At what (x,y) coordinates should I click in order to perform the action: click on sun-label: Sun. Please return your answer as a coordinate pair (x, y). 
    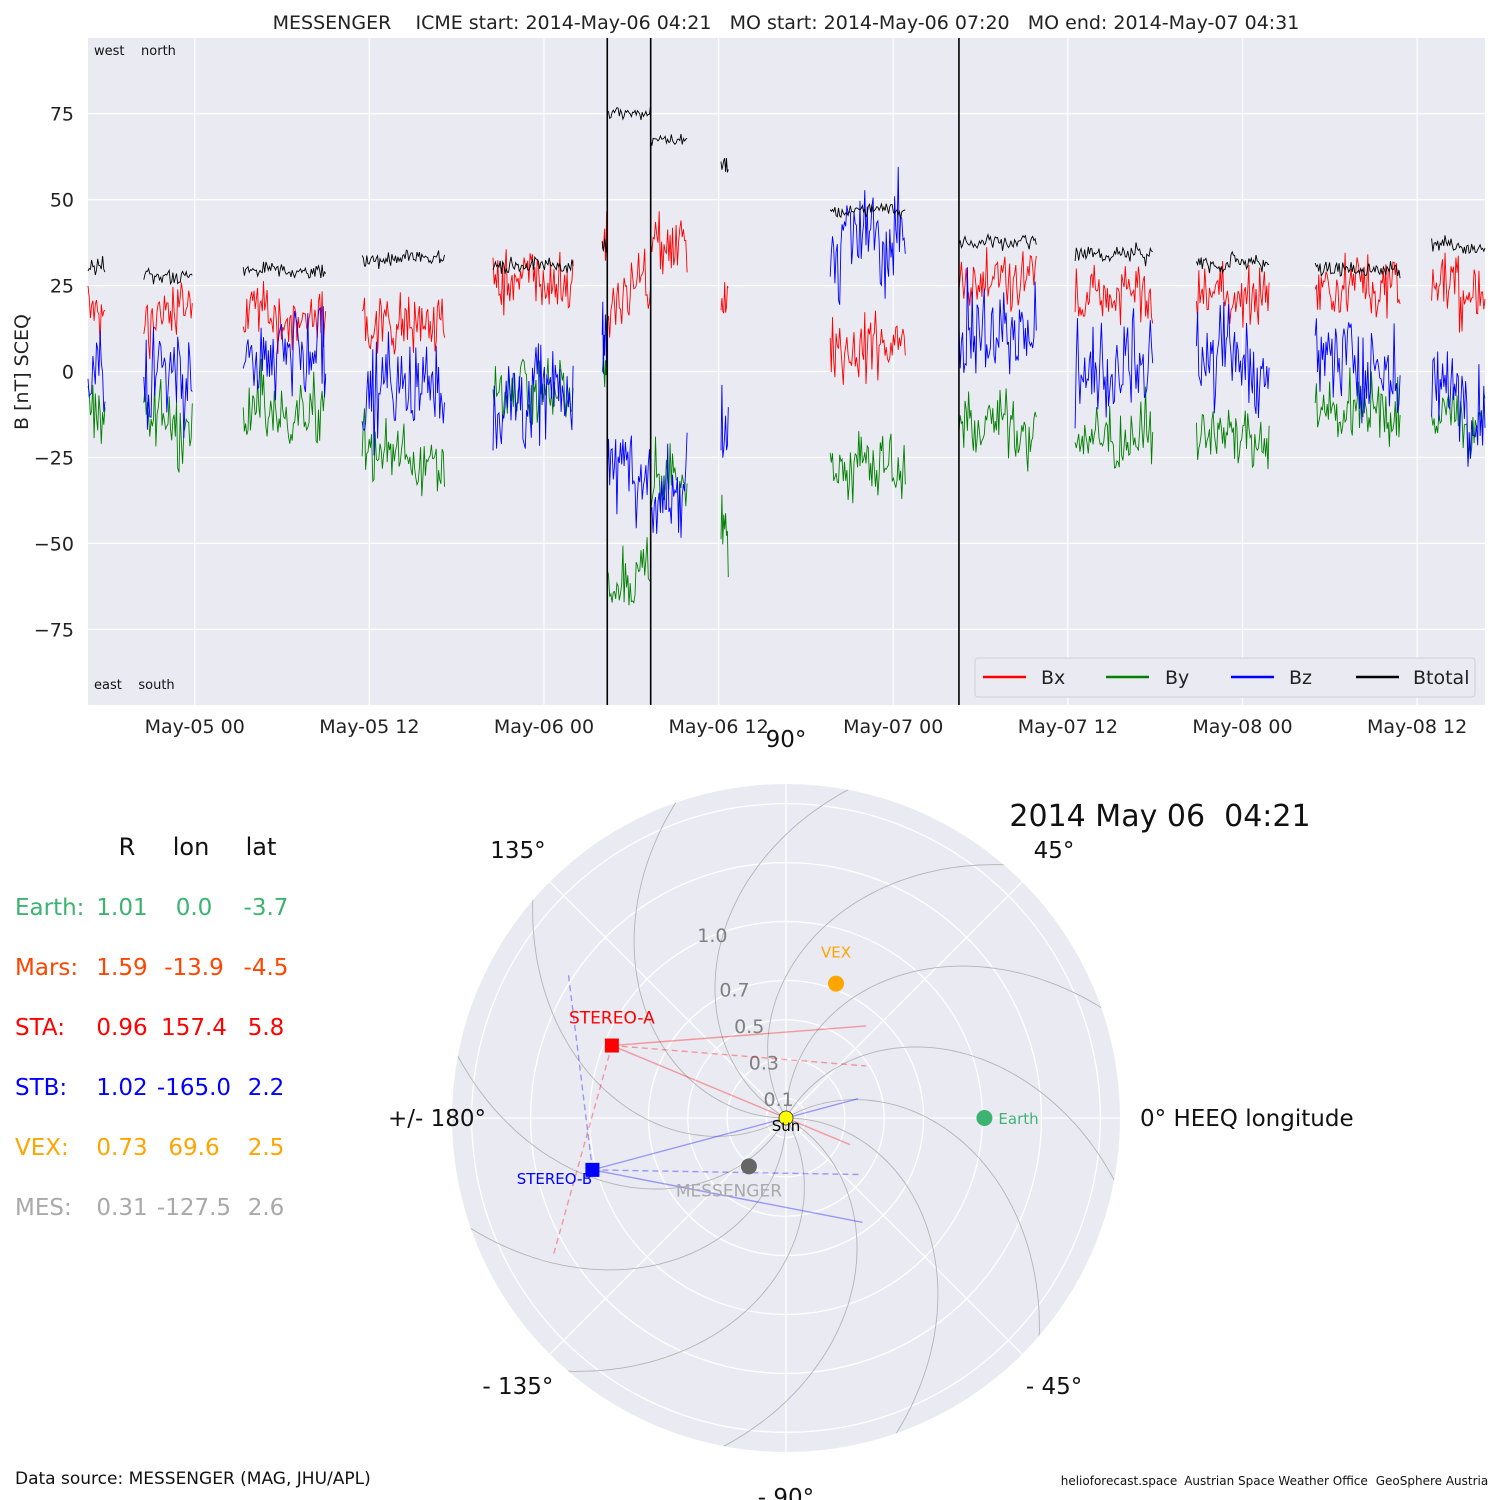
    Looking at the image, I should click on (786, 1126).